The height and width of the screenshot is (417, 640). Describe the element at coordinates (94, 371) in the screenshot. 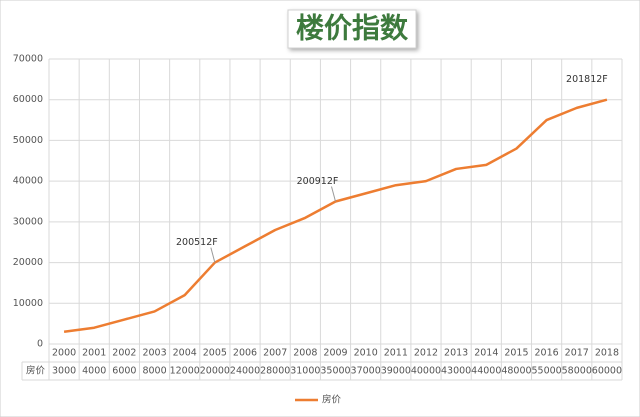

I see `table-value: 4000` at that location.